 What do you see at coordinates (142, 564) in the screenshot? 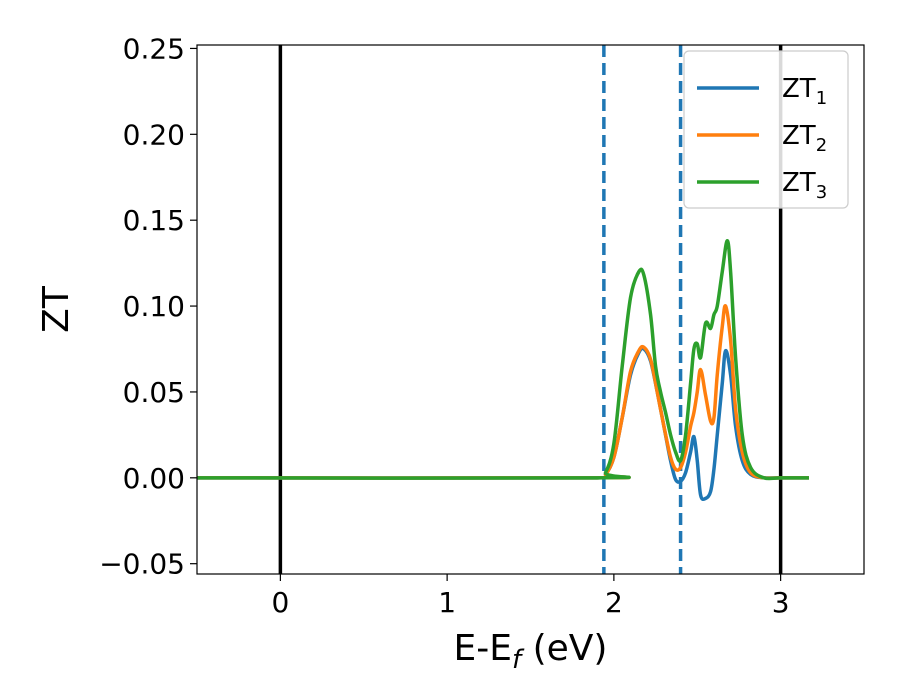
I see `y-tick-label-0: −0.05` at bounding box center [142, 564].